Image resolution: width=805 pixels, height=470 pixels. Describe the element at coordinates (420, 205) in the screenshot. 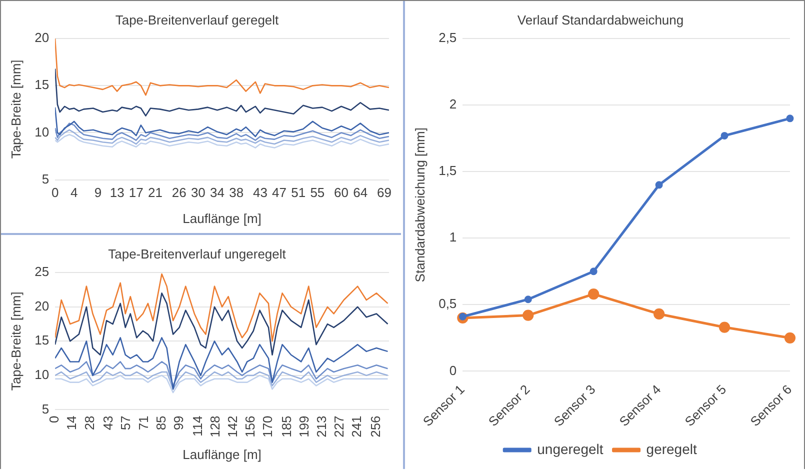

I see `y-axis-title: Standardabweichung [mm]` at that location.